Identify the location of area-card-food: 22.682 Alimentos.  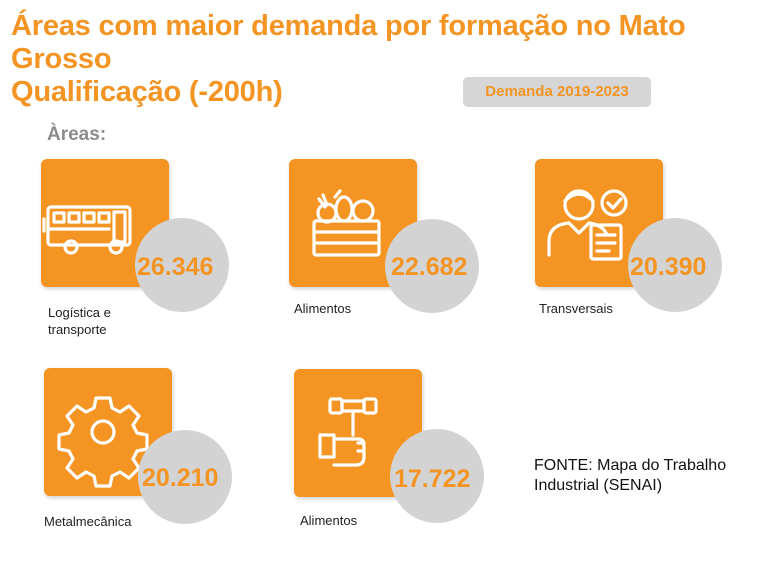
(399, 249).